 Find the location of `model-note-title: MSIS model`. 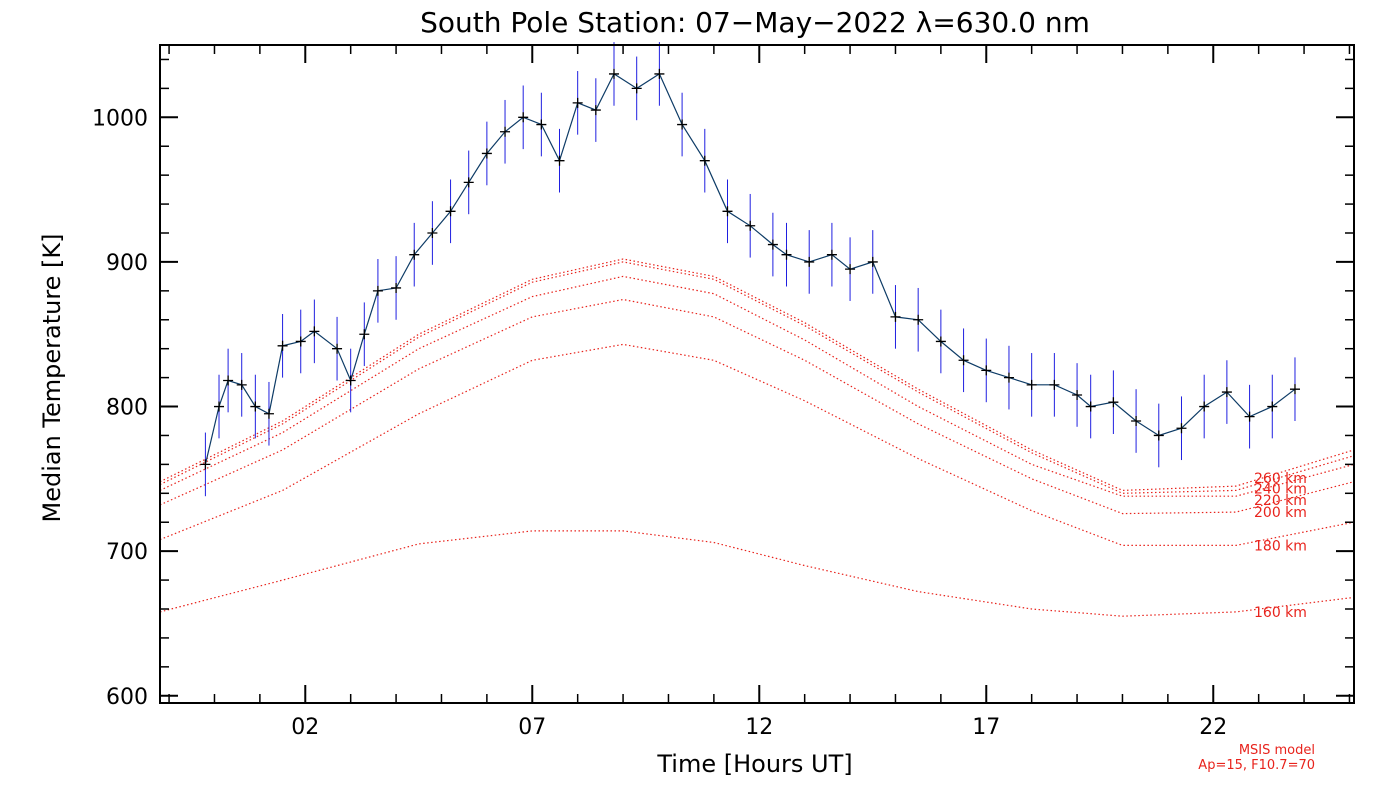

model-note-title: MSIS model is located at coordinates (1277, 750).